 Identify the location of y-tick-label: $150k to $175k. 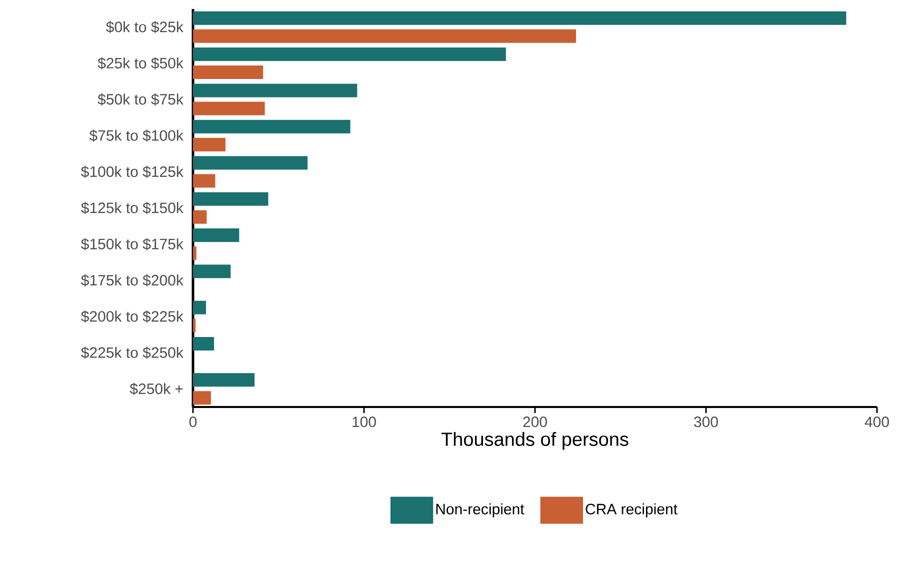
(132, 244).